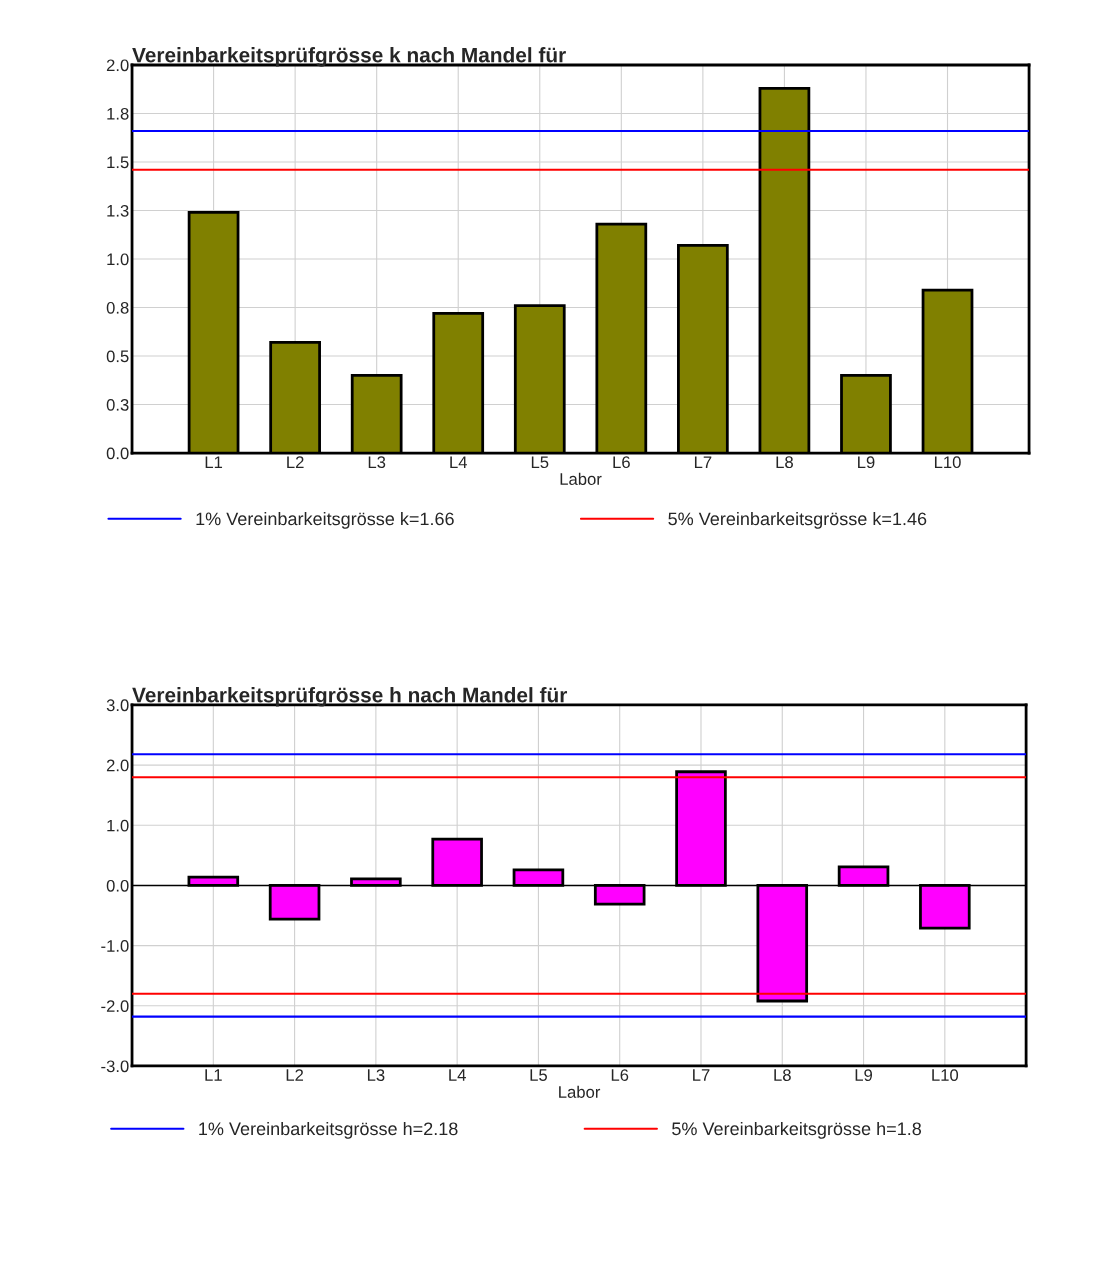 This screenshot has width=1093, height=1282. I want to click on y-tick-label: 1.5, so click(118, 162).